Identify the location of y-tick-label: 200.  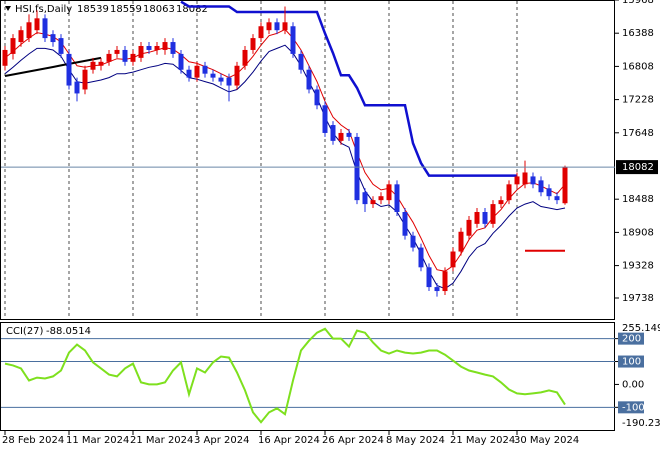
(631, 339).